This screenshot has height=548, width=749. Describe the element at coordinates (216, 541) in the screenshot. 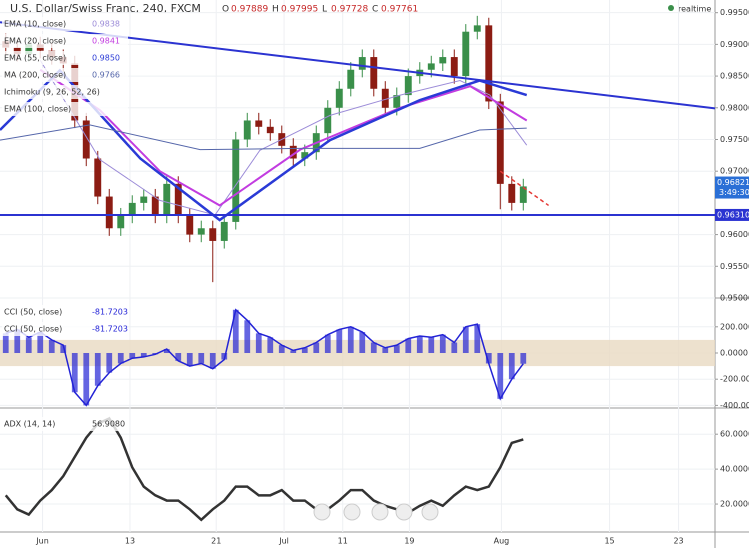

I see `x-tick-label: 21` at that location.